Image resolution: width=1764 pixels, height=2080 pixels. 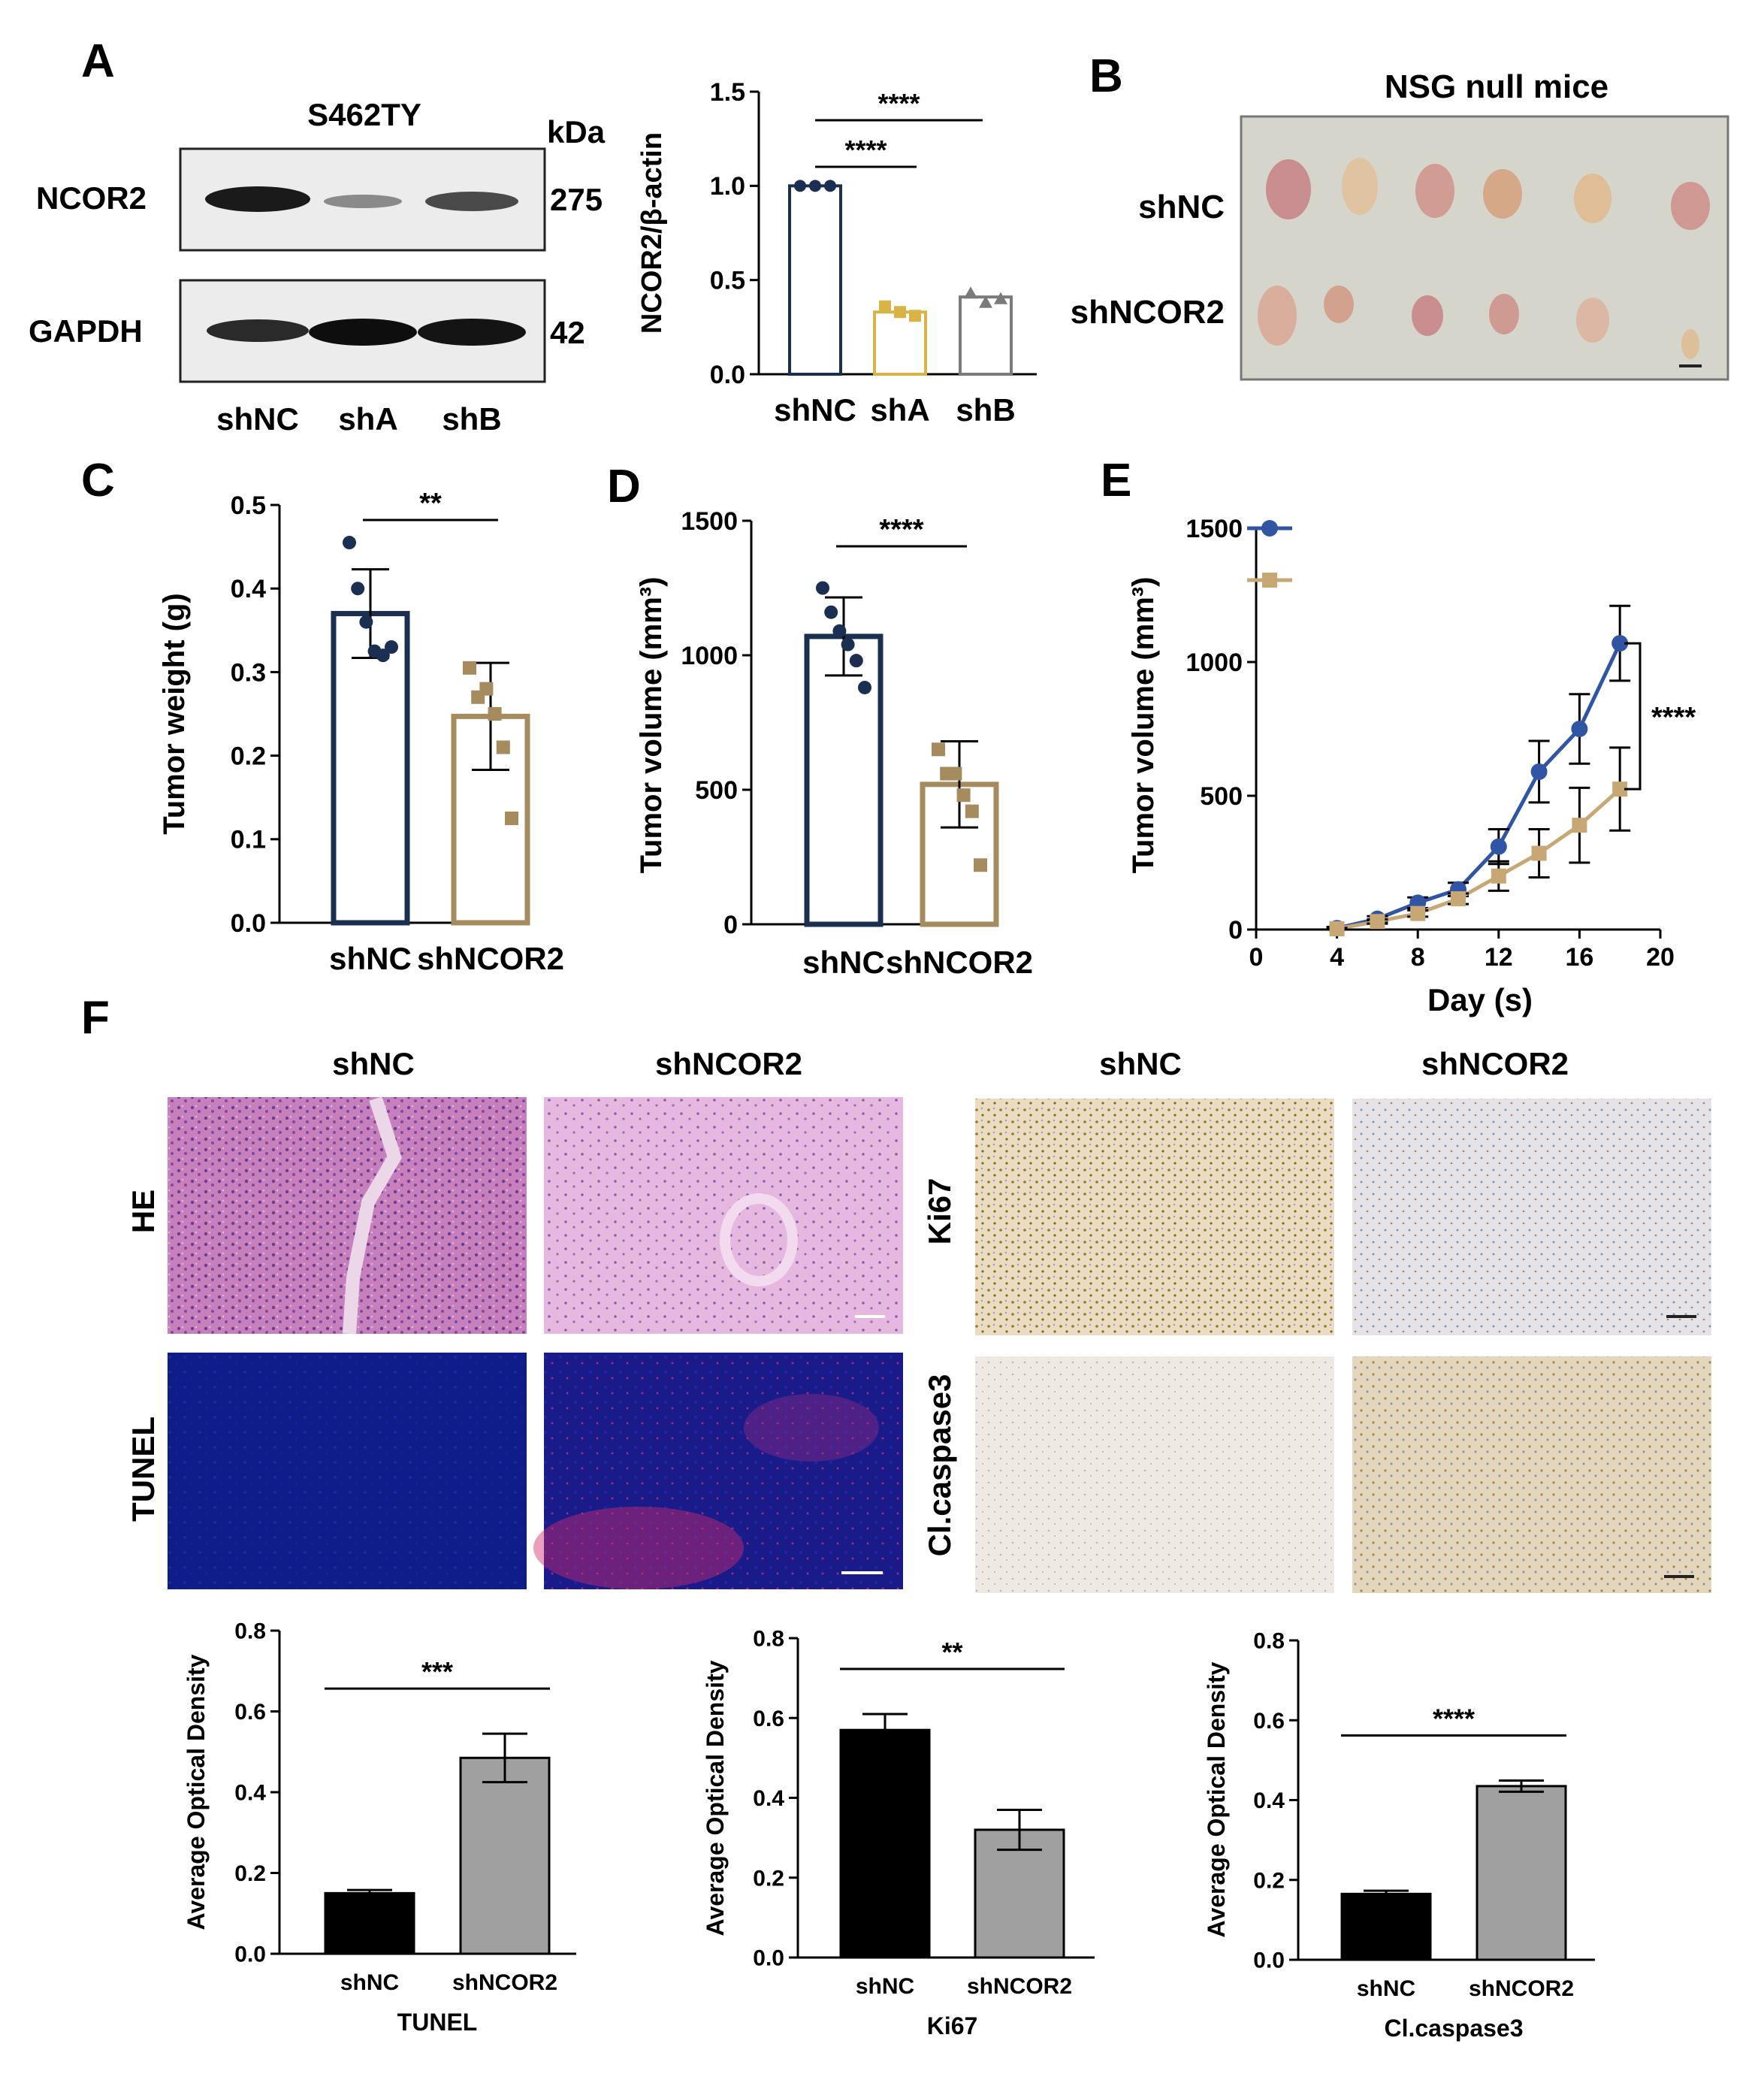 What do you see at coordinates (939, 1465) in the screenshot?
I see `hist-row-clcaspase3: Cl.caspase3` at bounding box center [939, 1465].